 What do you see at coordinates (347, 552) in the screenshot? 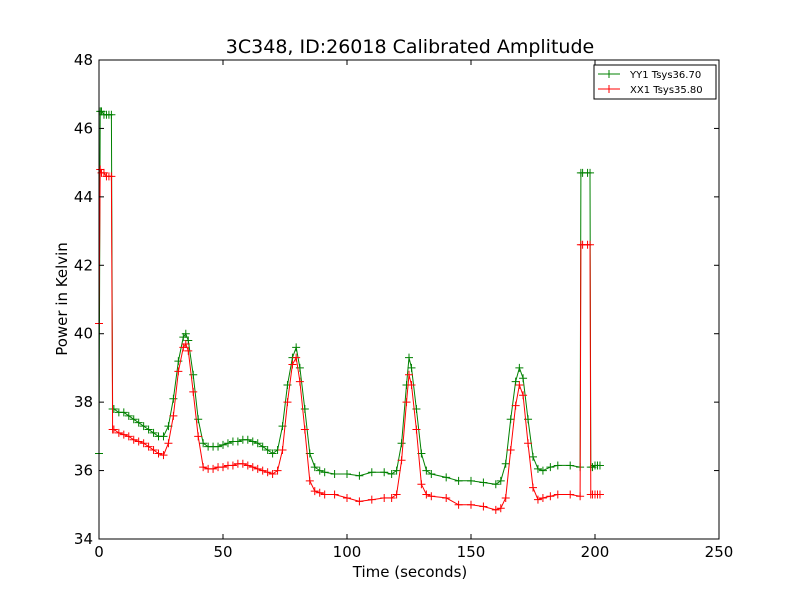
I see `x-tick-label: 100` at bounding box center [347, 552].